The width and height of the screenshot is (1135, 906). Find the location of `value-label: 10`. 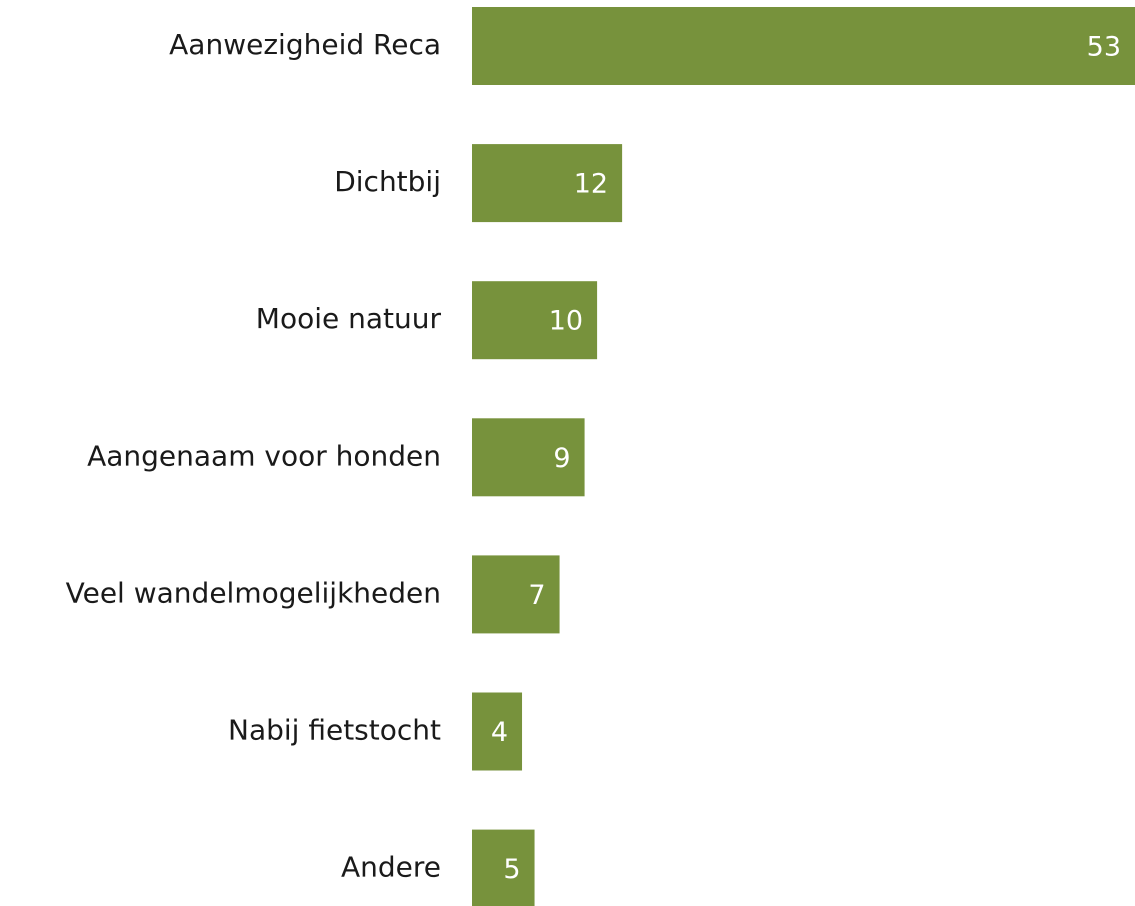

value-label: 10 is located at coordinates (566, 321).